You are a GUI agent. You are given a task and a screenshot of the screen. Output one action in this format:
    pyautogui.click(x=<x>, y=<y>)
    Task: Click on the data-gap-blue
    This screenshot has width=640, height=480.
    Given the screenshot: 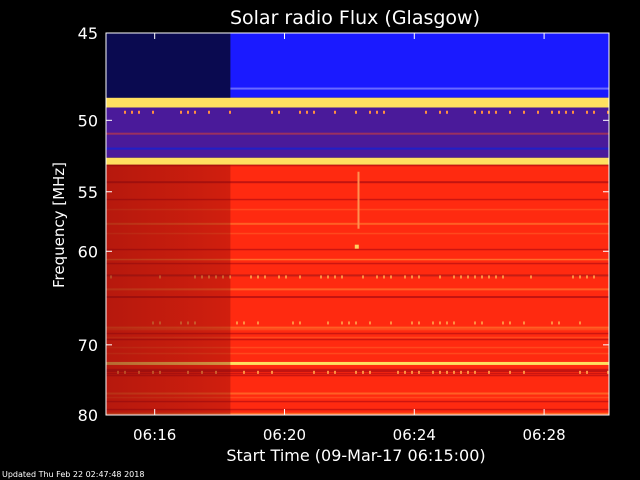 What is the action you would take?
    pyautogui.click(x=168, y=65)
    